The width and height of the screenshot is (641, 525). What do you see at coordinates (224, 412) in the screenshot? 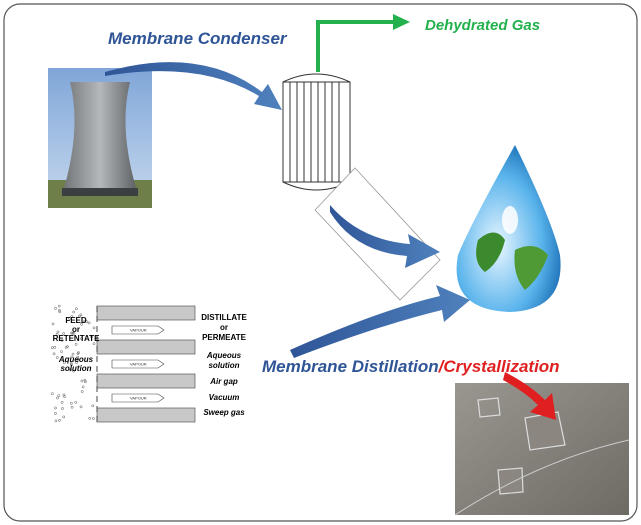
I see `side-label: Sweep gas` at bounding box center [224, 412].